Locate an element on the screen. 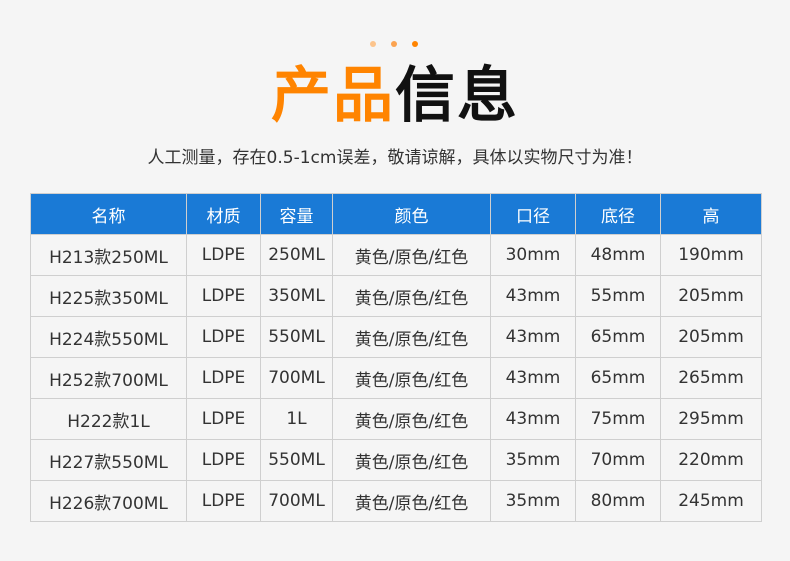 The image size is (790, 561). column-header: 材质 is located at coordinates (223, 214).